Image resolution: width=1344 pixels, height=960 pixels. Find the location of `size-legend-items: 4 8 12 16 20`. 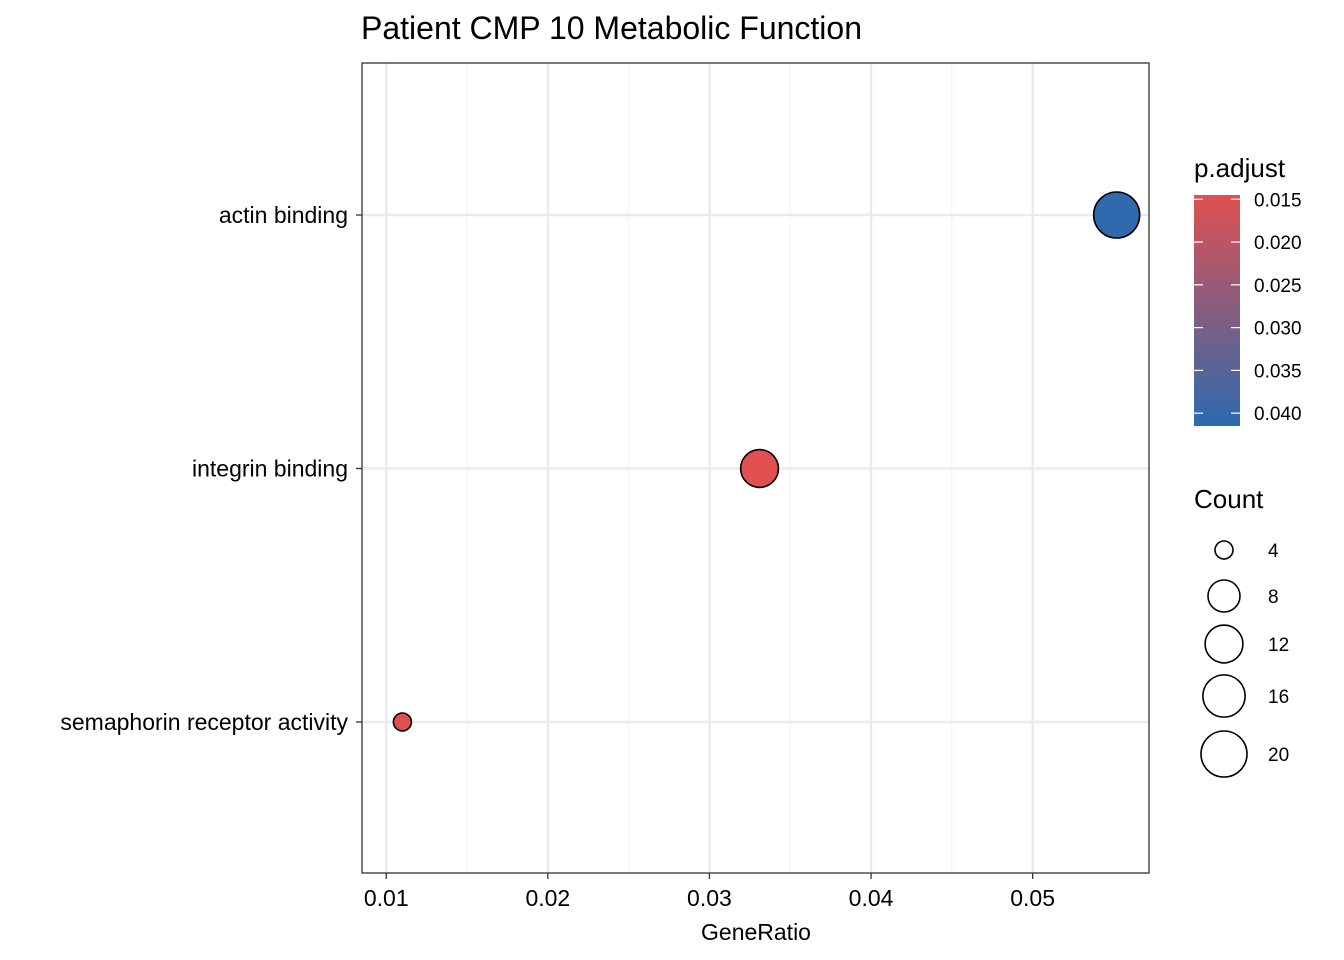

size-legend-items: 4 8 12 16 20 is located at coordinates (1244, 659).